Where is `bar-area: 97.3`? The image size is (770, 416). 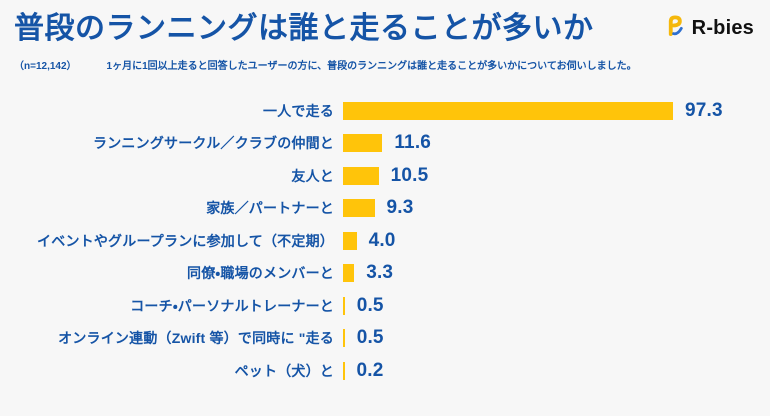
bar-area: 97.3 is located at coordinates (556, 111).